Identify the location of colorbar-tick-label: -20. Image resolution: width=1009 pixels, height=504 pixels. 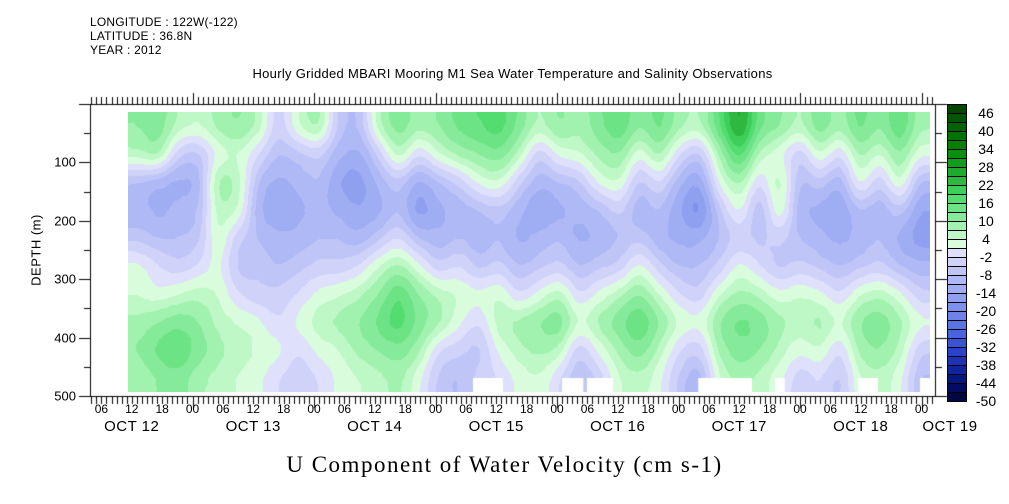
(986, 311).